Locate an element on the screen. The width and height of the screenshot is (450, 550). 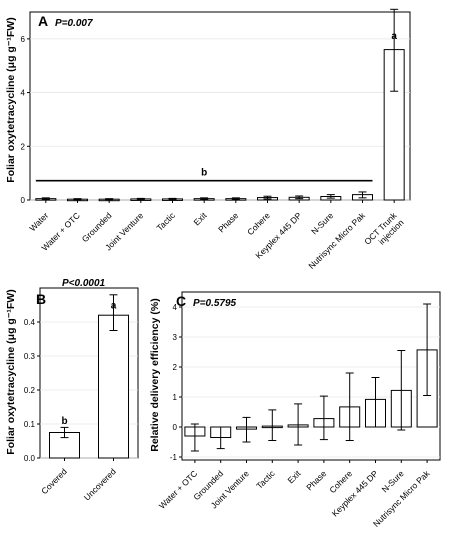
panel-a-y-axis-label: Foliar oxytetracycline (μg g⁻¹FW) is located at coordinates (11, 99).